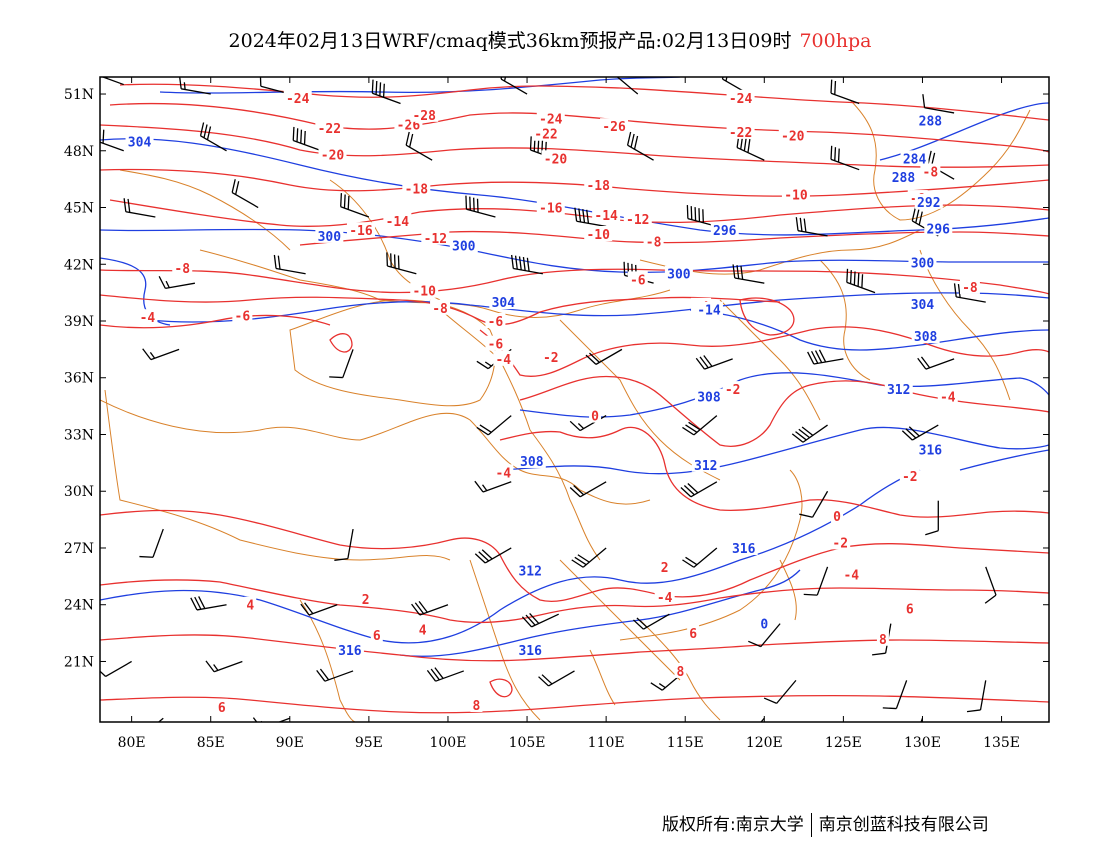  Describe the element at coordinates (915, 159) in the screenshot. I see `height-label: 284` at that location.